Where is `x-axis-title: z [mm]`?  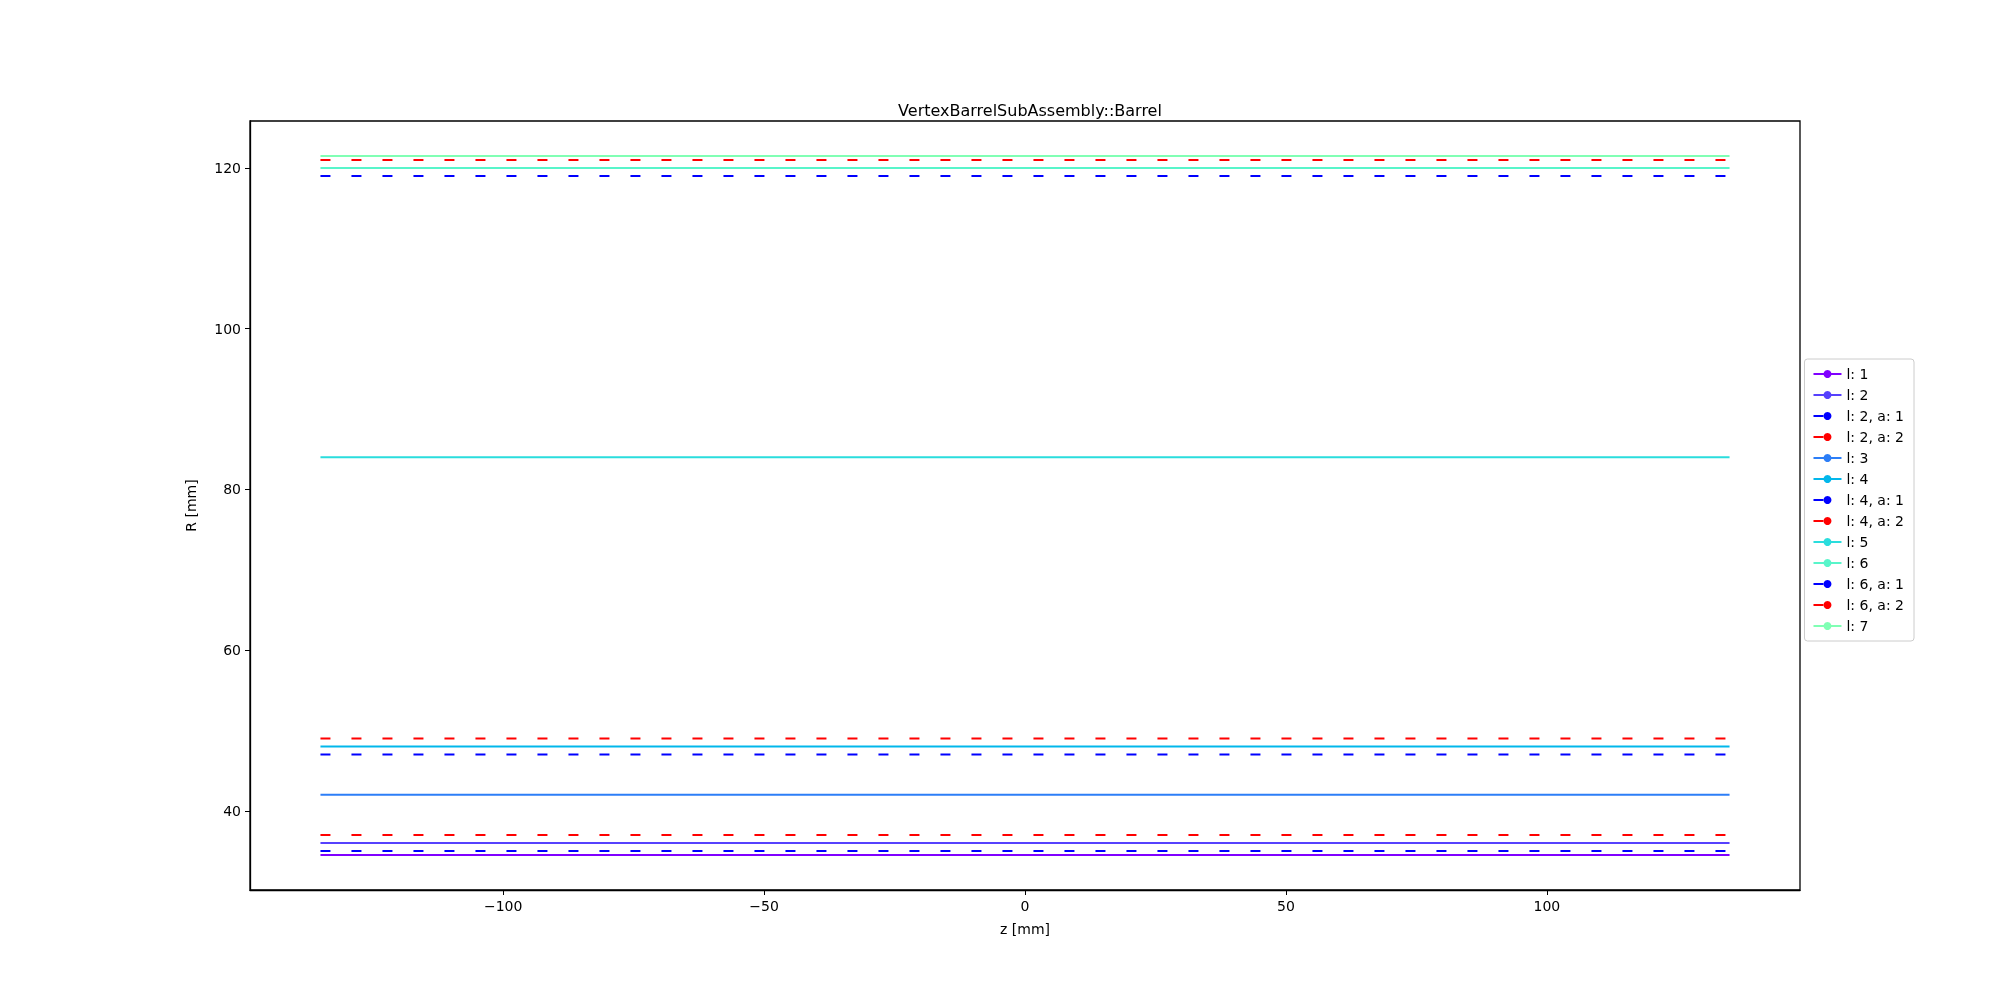
x-axis-title: z [mm] is located at coordinates (1025, 929).